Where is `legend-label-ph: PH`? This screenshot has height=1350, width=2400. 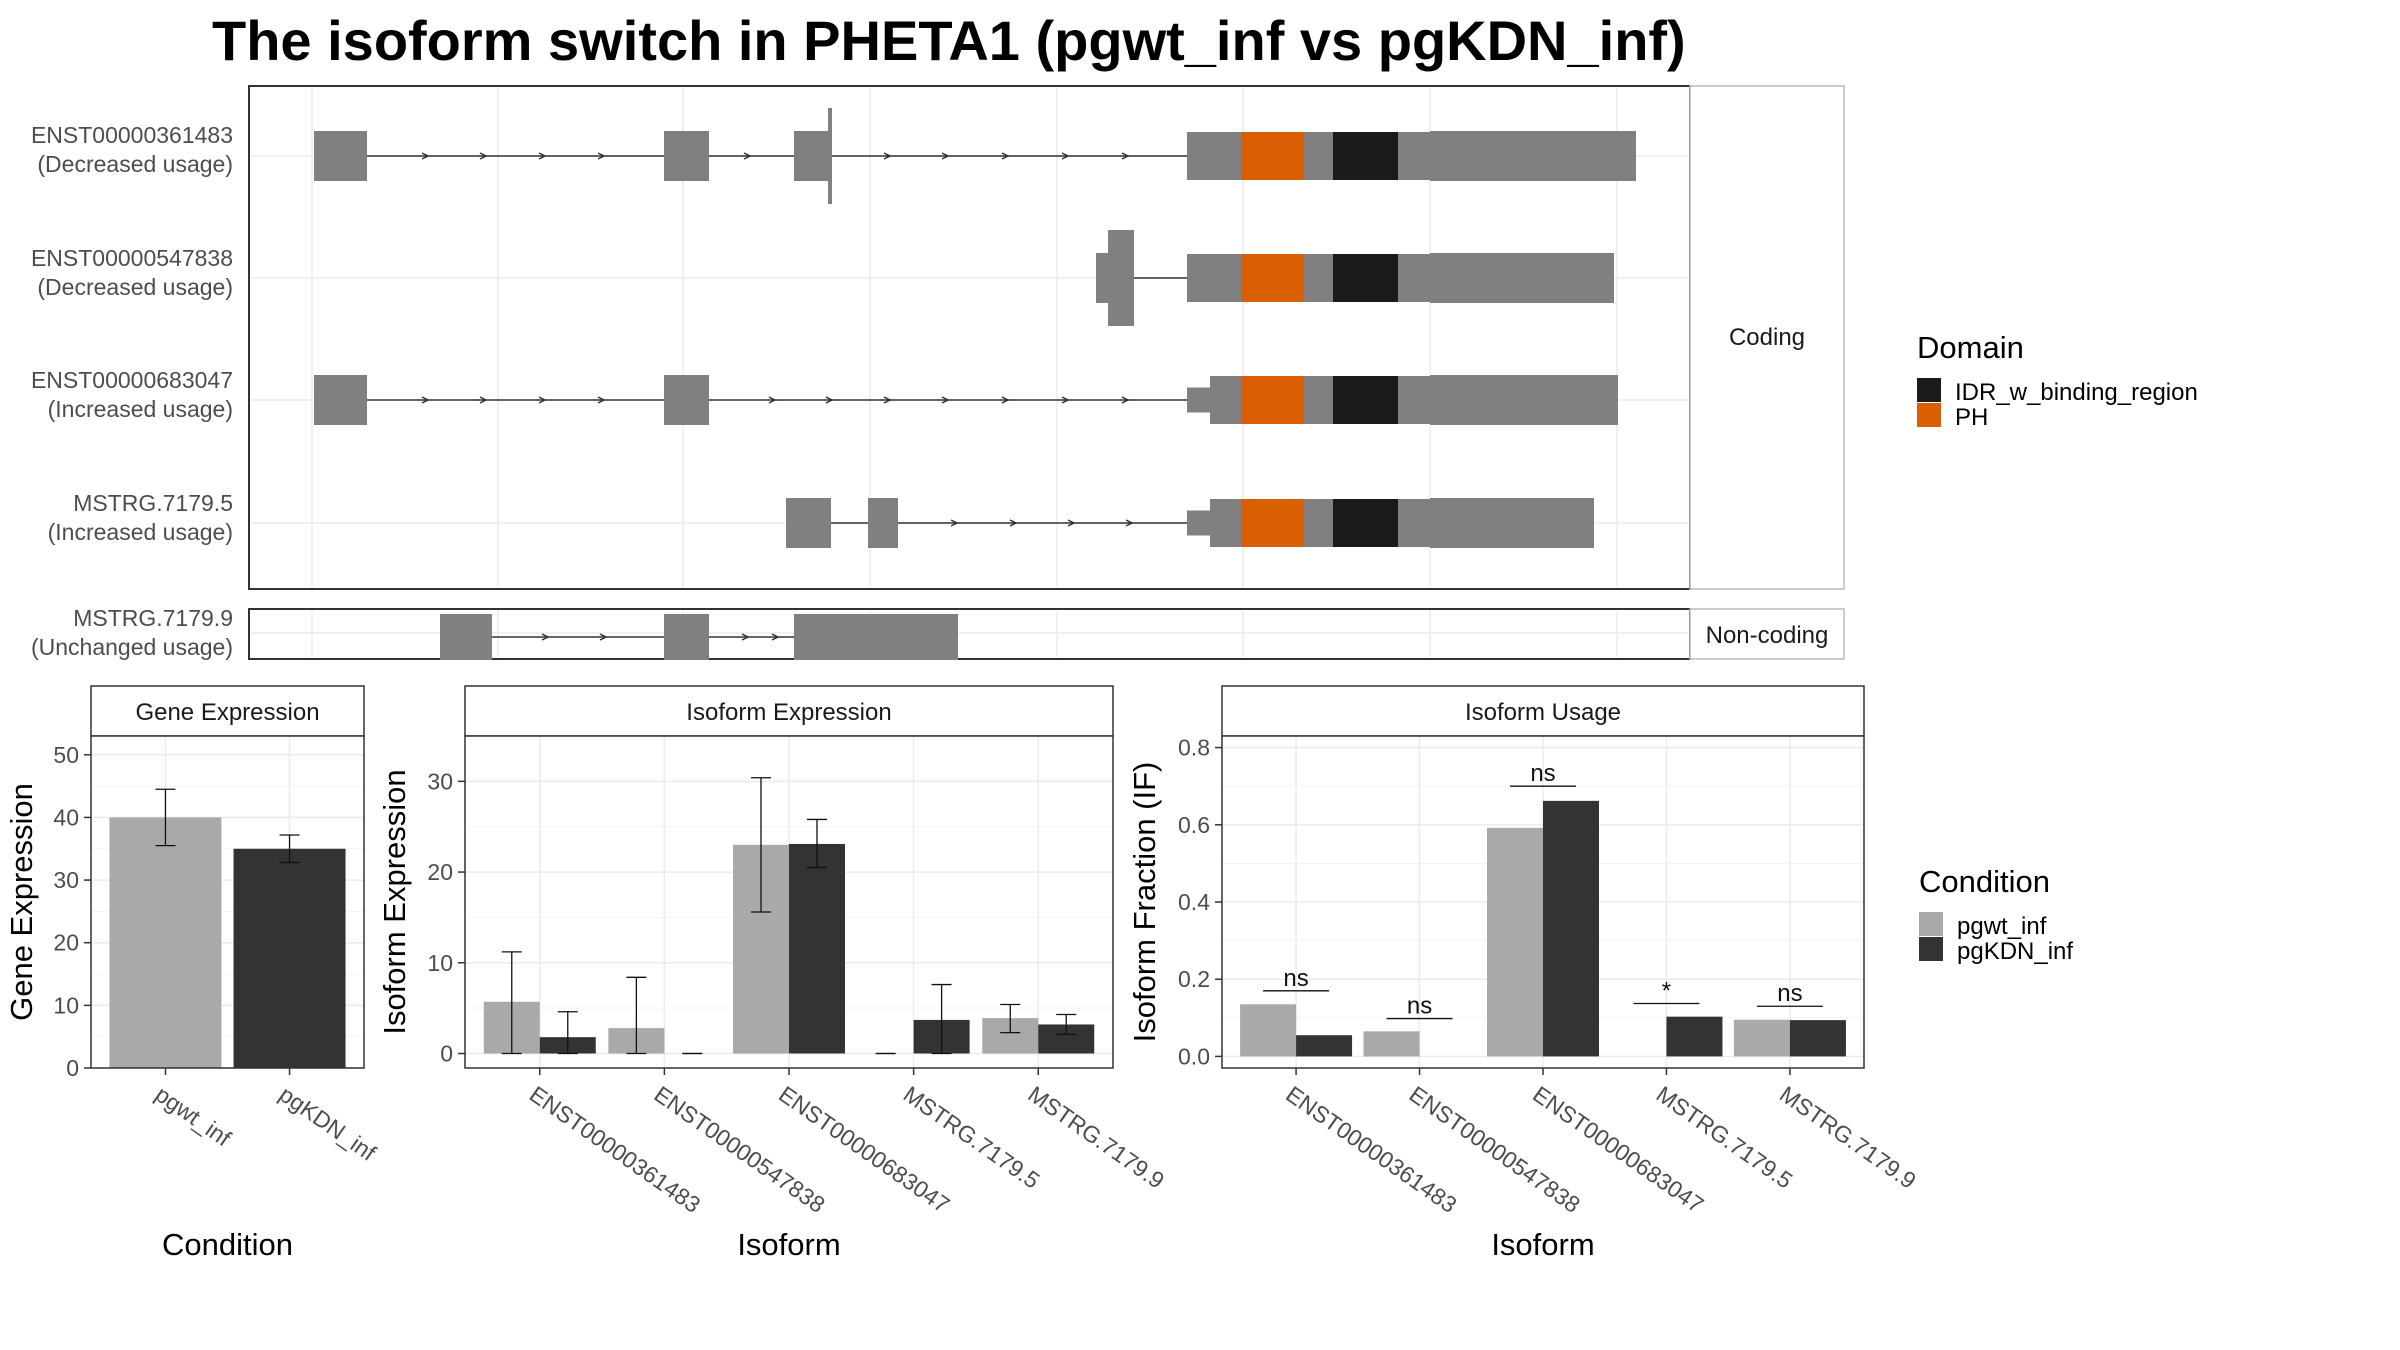 legend-label-ph: PH is located at coordinates (1971, 417).